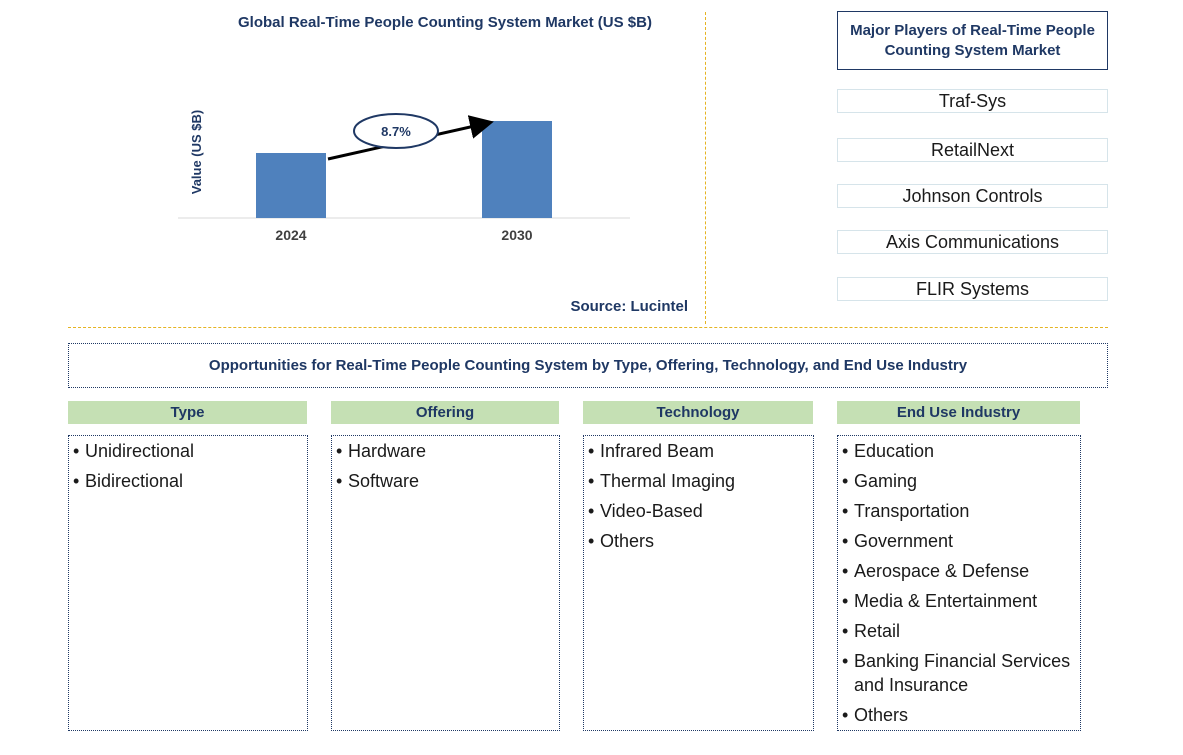 The image size is (1183, 755). I want to click on growth-ellipse, so click(396, 131).